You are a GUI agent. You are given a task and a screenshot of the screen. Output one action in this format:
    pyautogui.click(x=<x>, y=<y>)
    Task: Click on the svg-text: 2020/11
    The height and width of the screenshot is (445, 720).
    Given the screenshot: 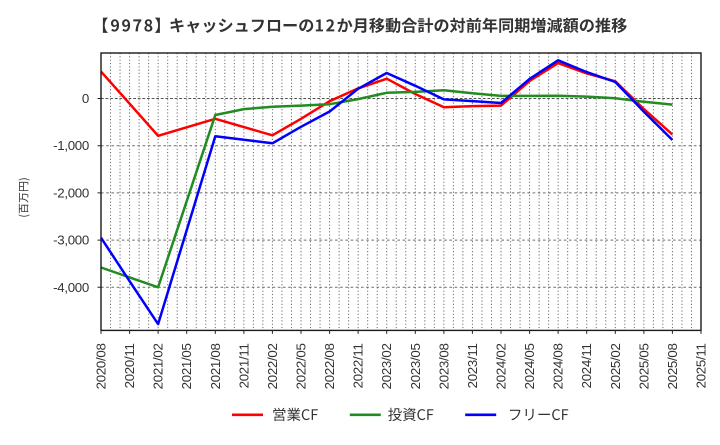 What is the action you would take?
    pyautogui.click(x=129, y=365)
    